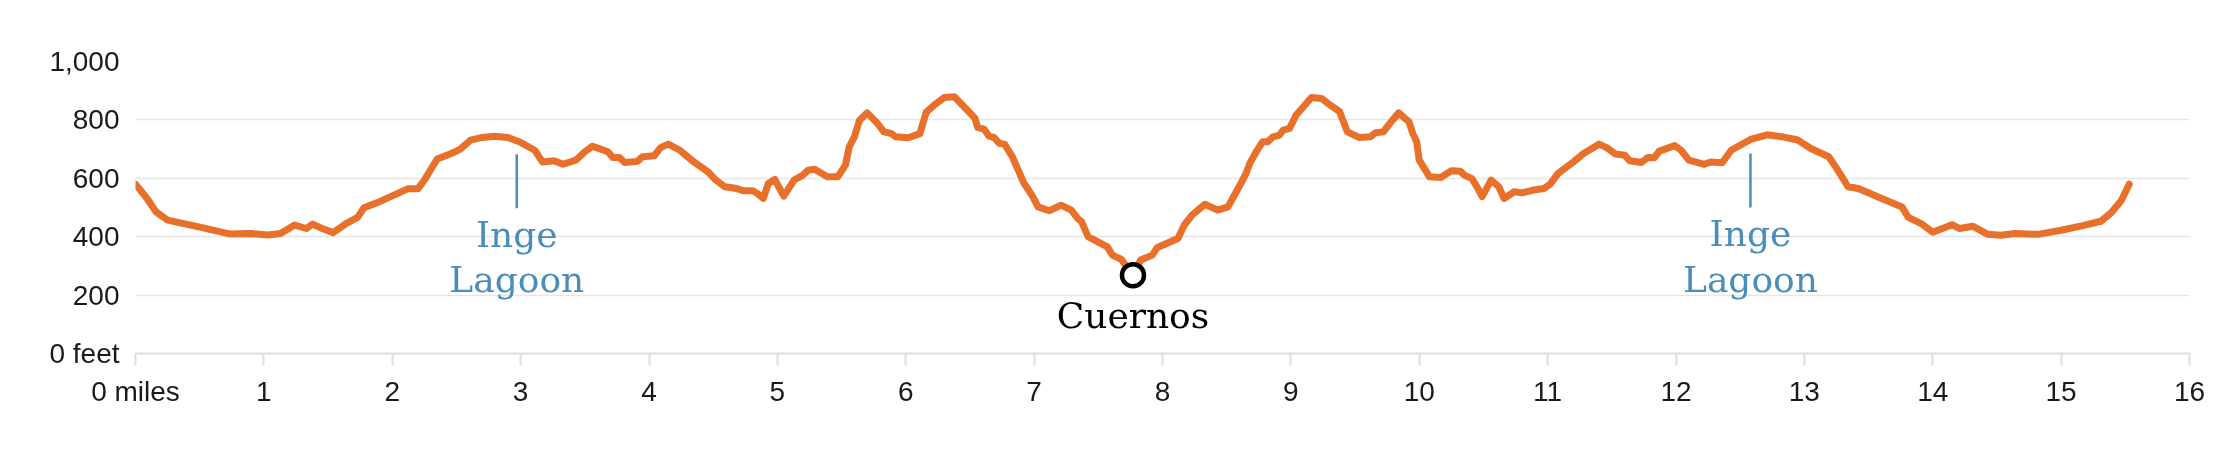 Image resolution: width=2240 pixels, height=450 pixels. What do you see at coordinates (1419, 391) in the screenshot?
I see `x-tick-label: 10` at bounding box center [1419, 391].